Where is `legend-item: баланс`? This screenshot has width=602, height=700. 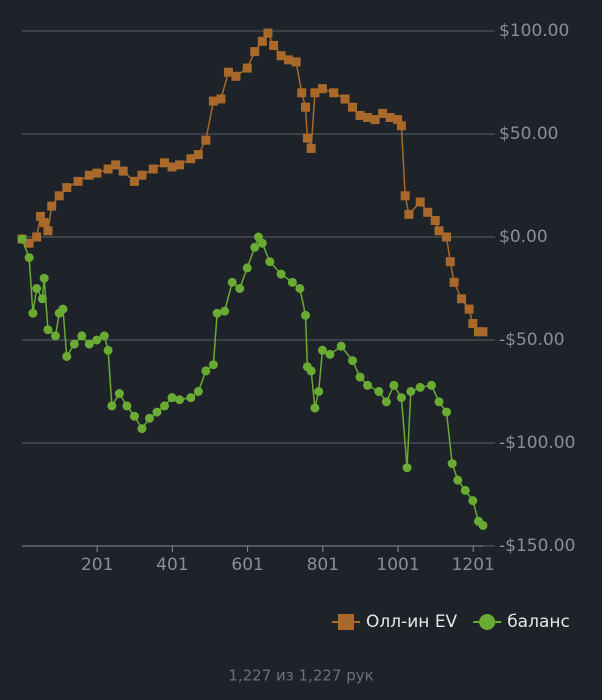
legend-item: баланс is located at coordinates (521, 622).